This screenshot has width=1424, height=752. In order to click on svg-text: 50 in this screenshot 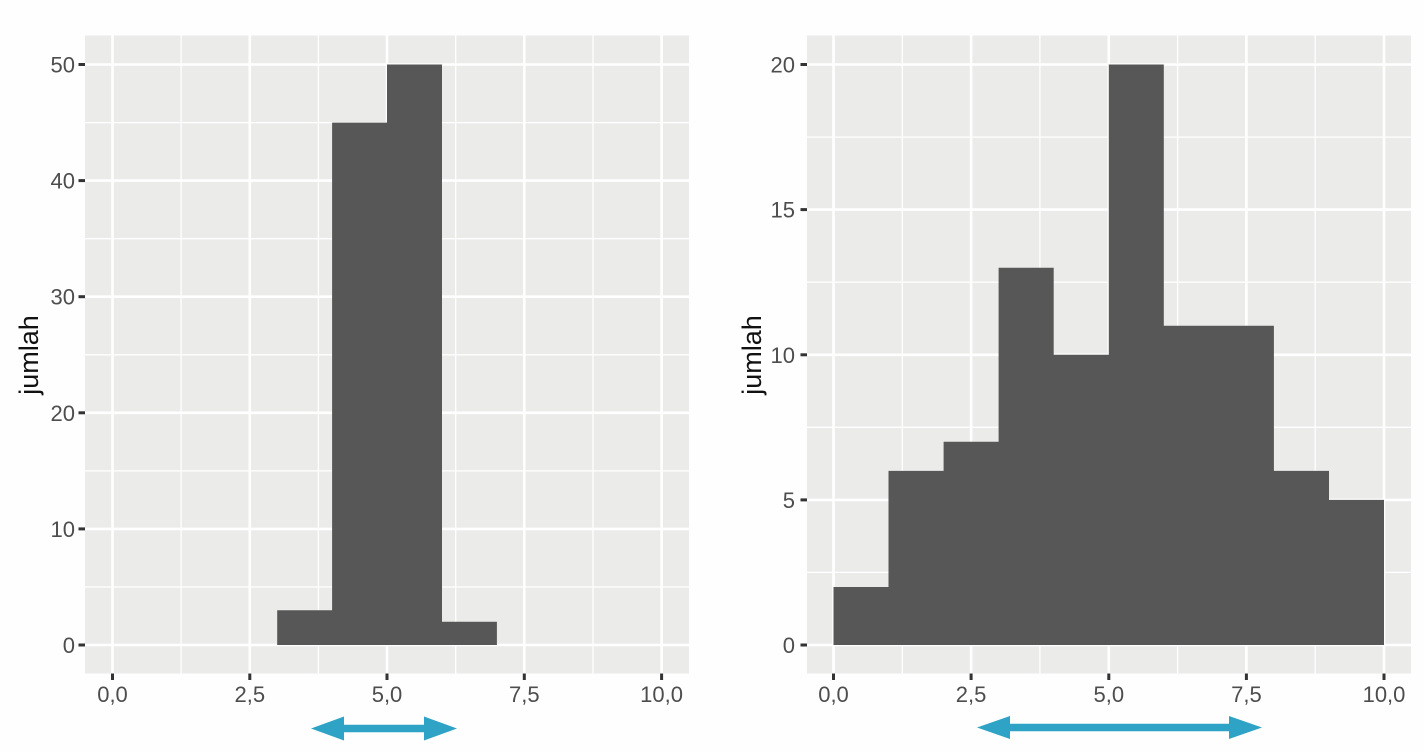, I will do `click(63, 65)`.